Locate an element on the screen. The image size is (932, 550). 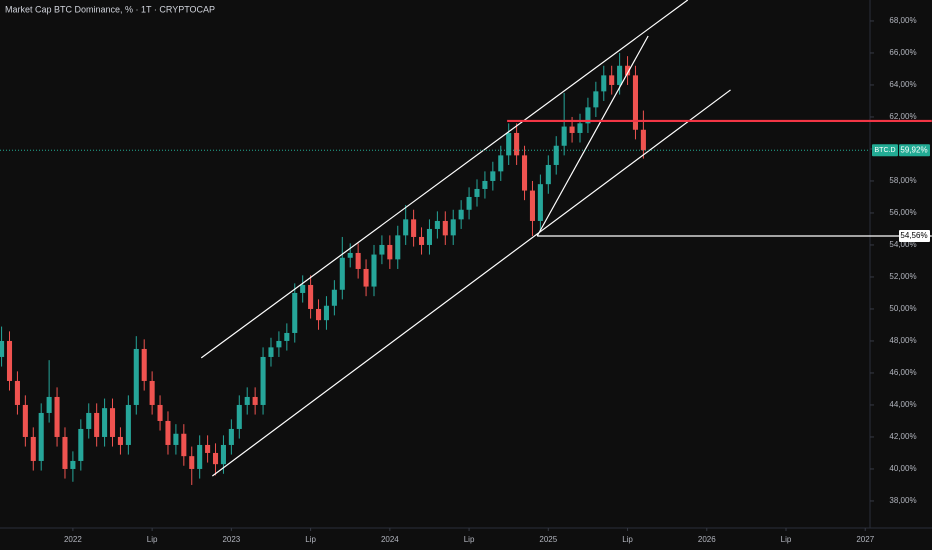
last-price-name-box is located at coordinates (885, 150).